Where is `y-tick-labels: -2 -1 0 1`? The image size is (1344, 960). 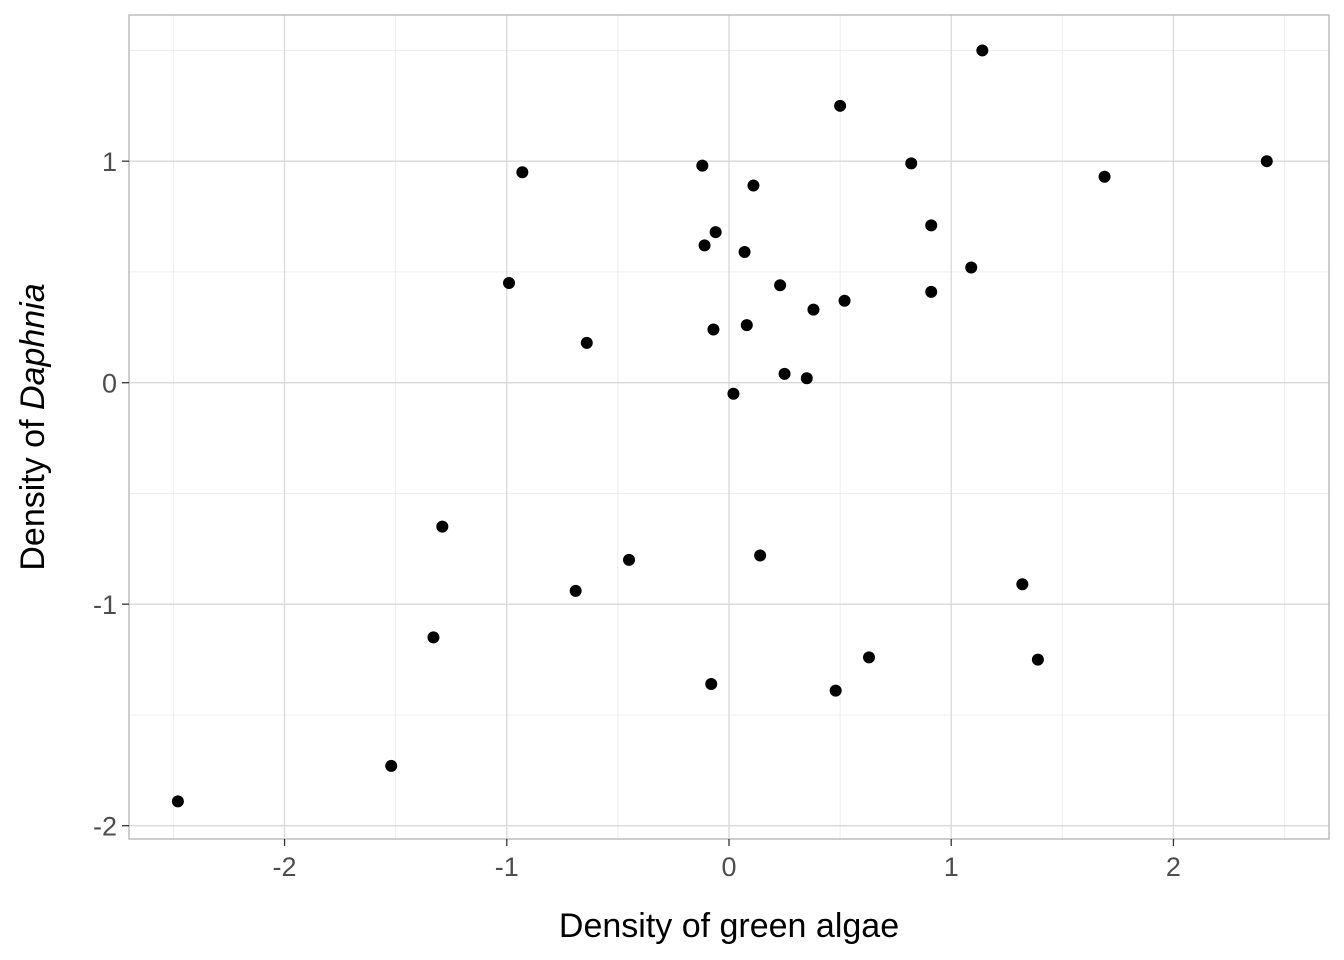 y-tick-labels: -2 -1 0 1 is located at coordinates (111, 494).